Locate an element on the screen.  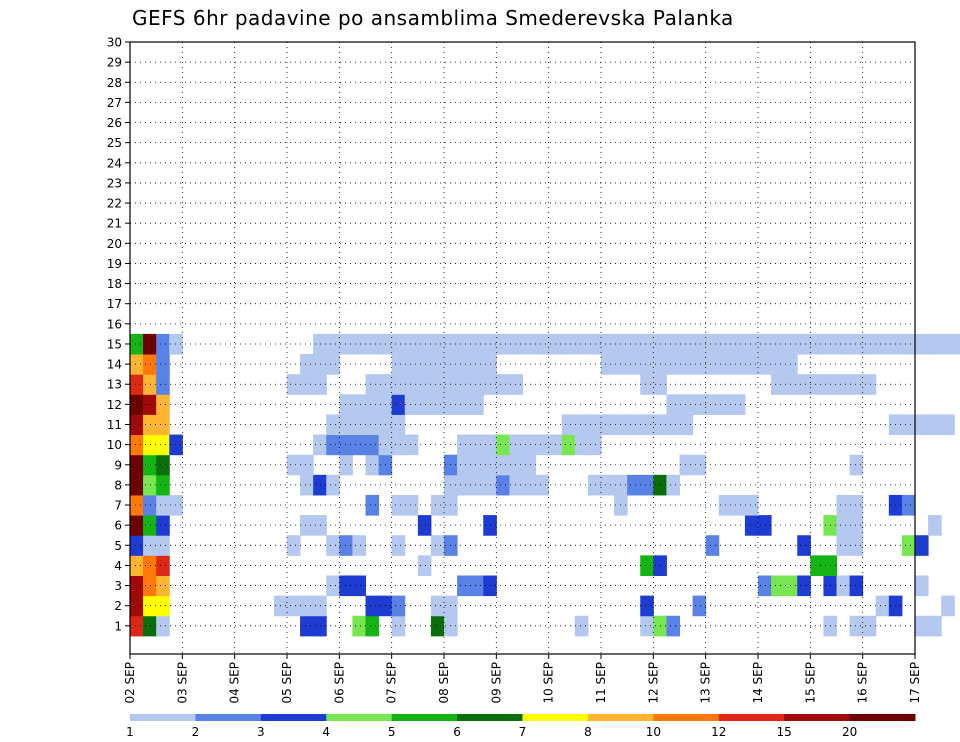
y-tick-label: 16 is located at coordinates (114, 324).